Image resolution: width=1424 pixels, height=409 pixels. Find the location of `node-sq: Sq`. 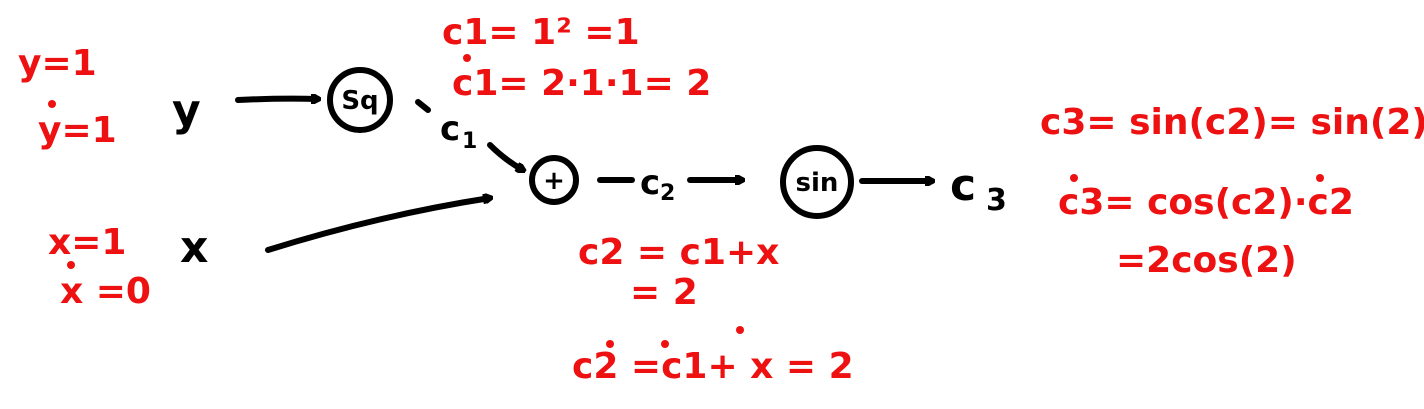

node-sq: Sq is located at coordinates (360, 100).